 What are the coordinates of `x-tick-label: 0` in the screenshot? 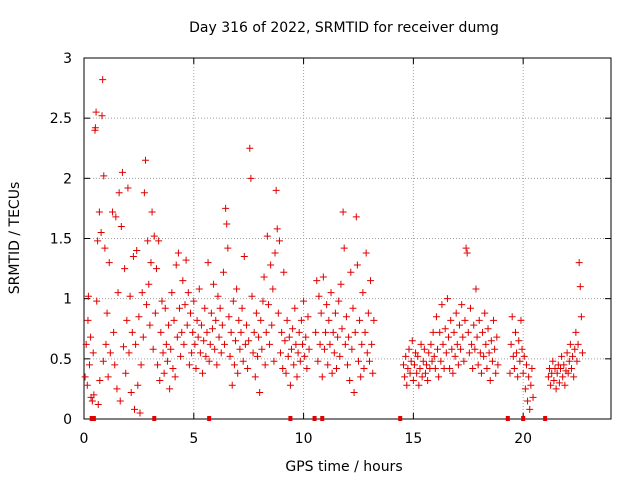 It's located at (84, 439).